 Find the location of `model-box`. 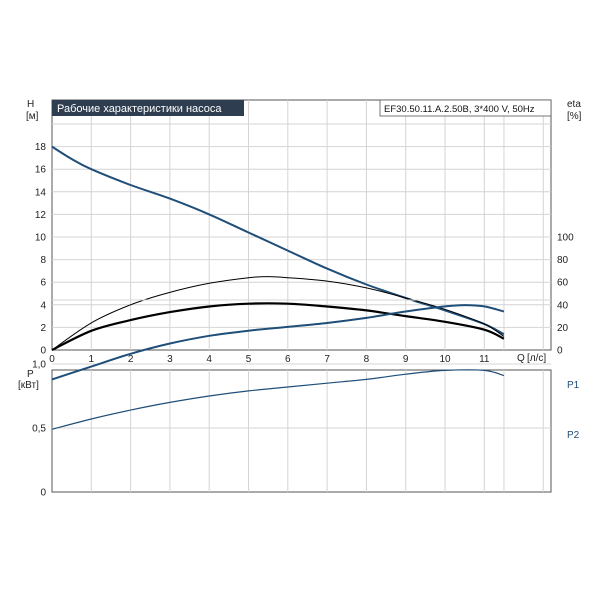

model-box is located at coordinates (465, 108).